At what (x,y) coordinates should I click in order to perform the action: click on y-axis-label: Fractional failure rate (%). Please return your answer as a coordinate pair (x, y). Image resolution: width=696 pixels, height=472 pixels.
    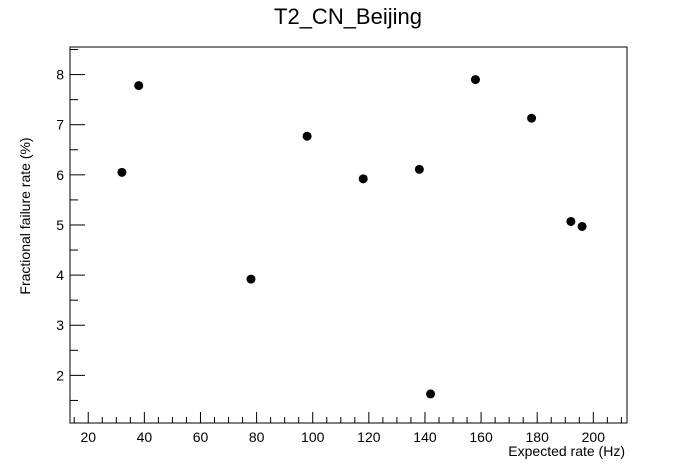
    Looking at the image, I should click on (25, 215).